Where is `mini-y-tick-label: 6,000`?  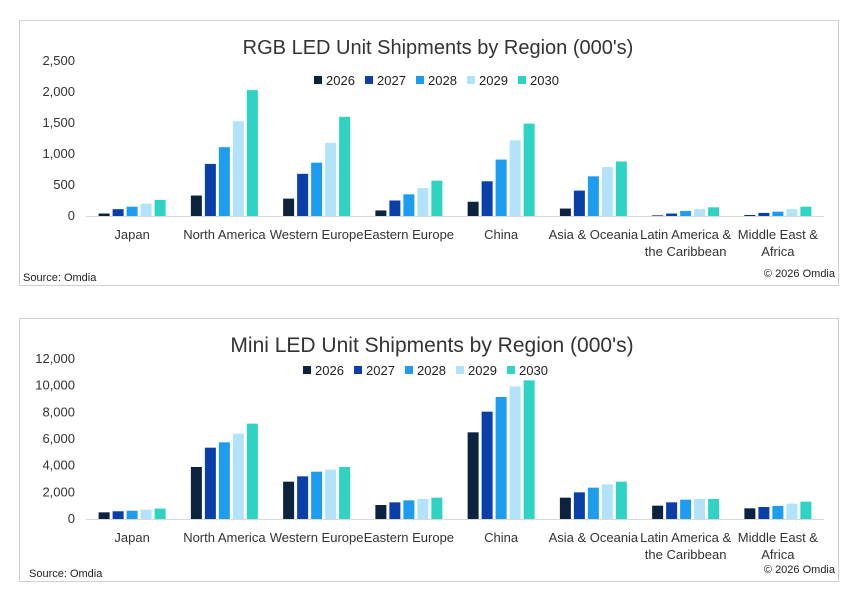
mini-y-tick-label: 6,000 is located at coordinates (58, 438).